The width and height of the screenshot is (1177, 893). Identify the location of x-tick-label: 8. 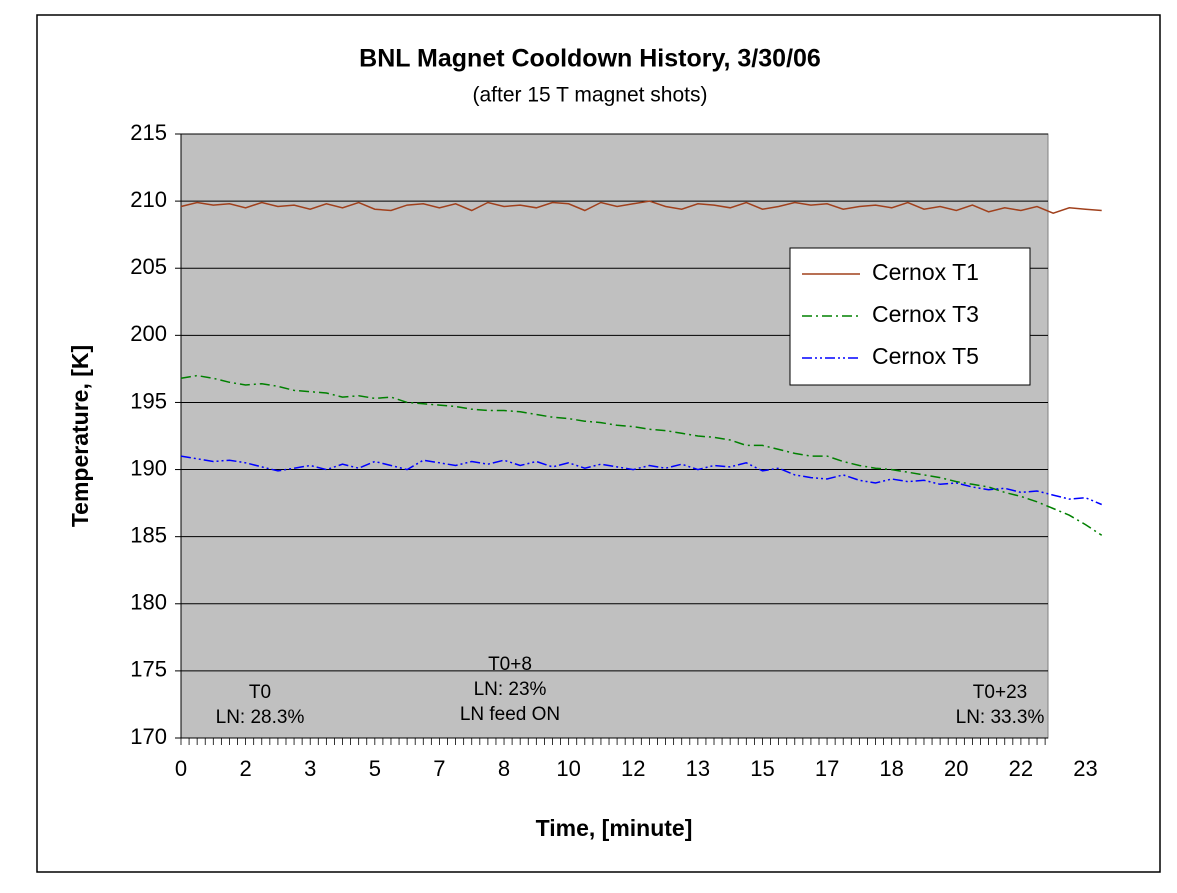
(504, 768).